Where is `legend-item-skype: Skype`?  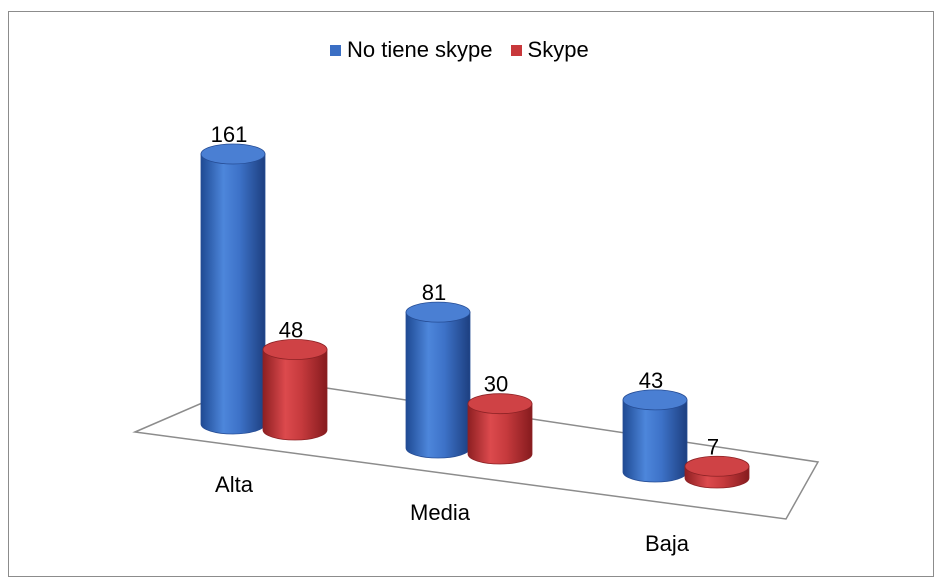 legend-item-skype: Skype is located at coordinates (549, 50).